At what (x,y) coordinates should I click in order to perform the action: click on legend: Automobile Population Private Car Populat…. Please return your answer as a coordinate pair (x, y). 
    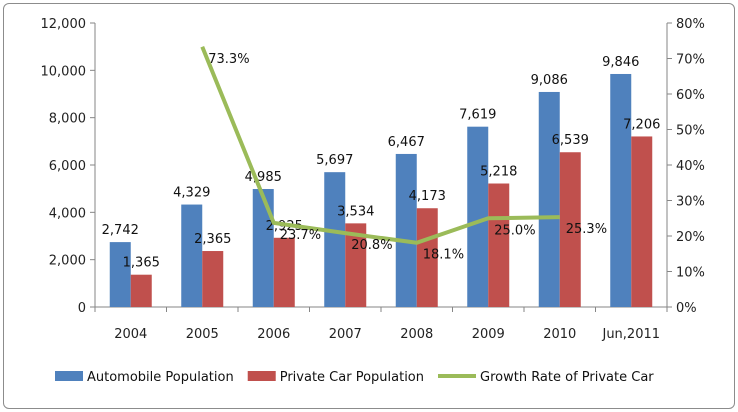
    Looking at the image, I should click on (354, 377).